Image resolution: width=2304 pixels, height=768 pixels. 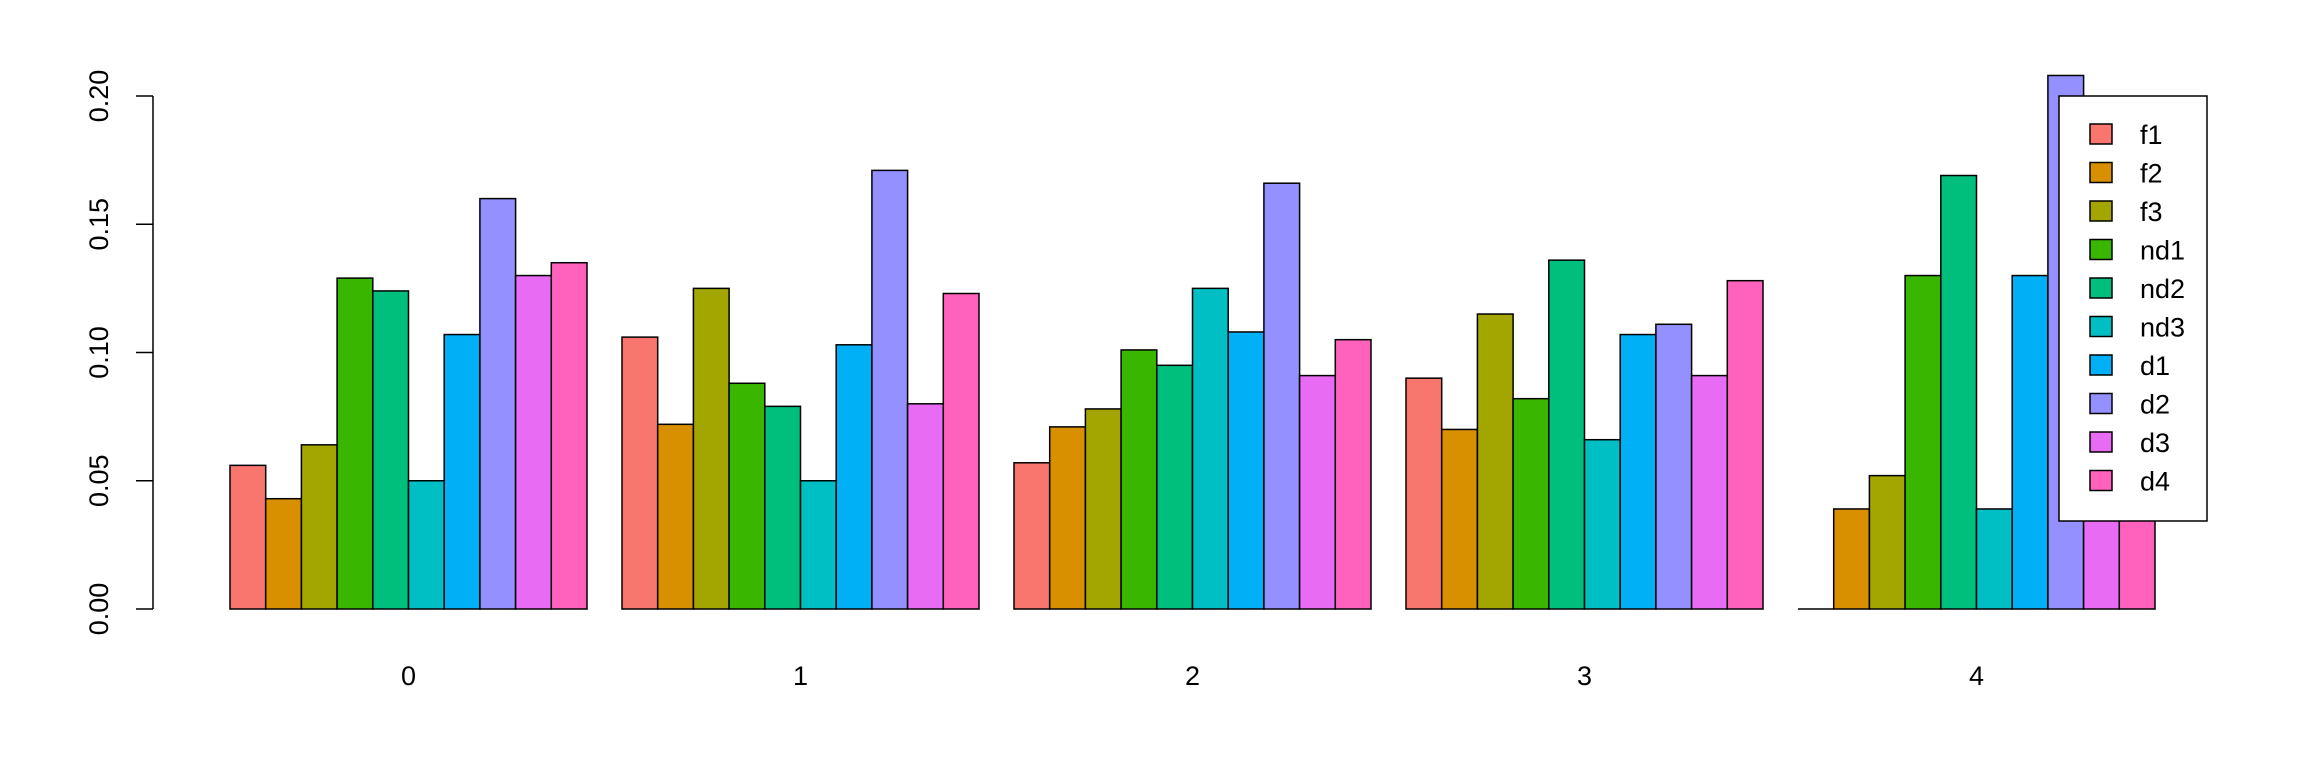 I want to click on y-tick-label: 0.05, so click(x=99, y=480).